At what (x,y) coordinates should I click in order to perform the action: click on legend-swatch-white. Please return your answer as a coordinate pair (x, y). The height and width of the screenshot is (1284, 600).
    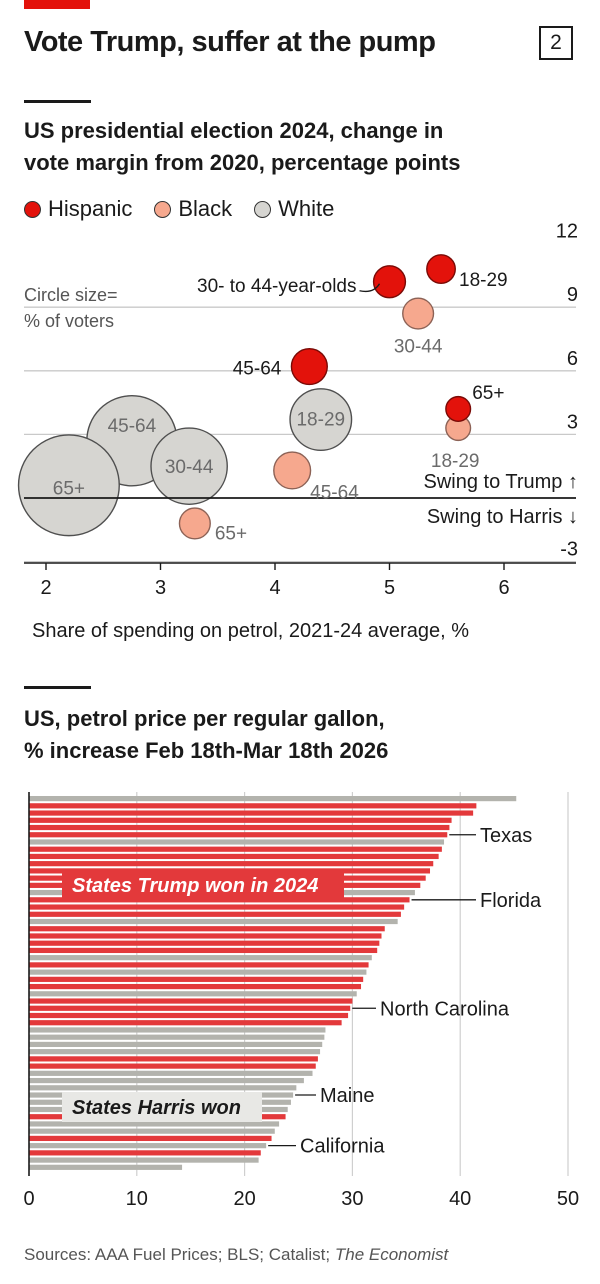
    Looking at the image, I should click on (263, 209).